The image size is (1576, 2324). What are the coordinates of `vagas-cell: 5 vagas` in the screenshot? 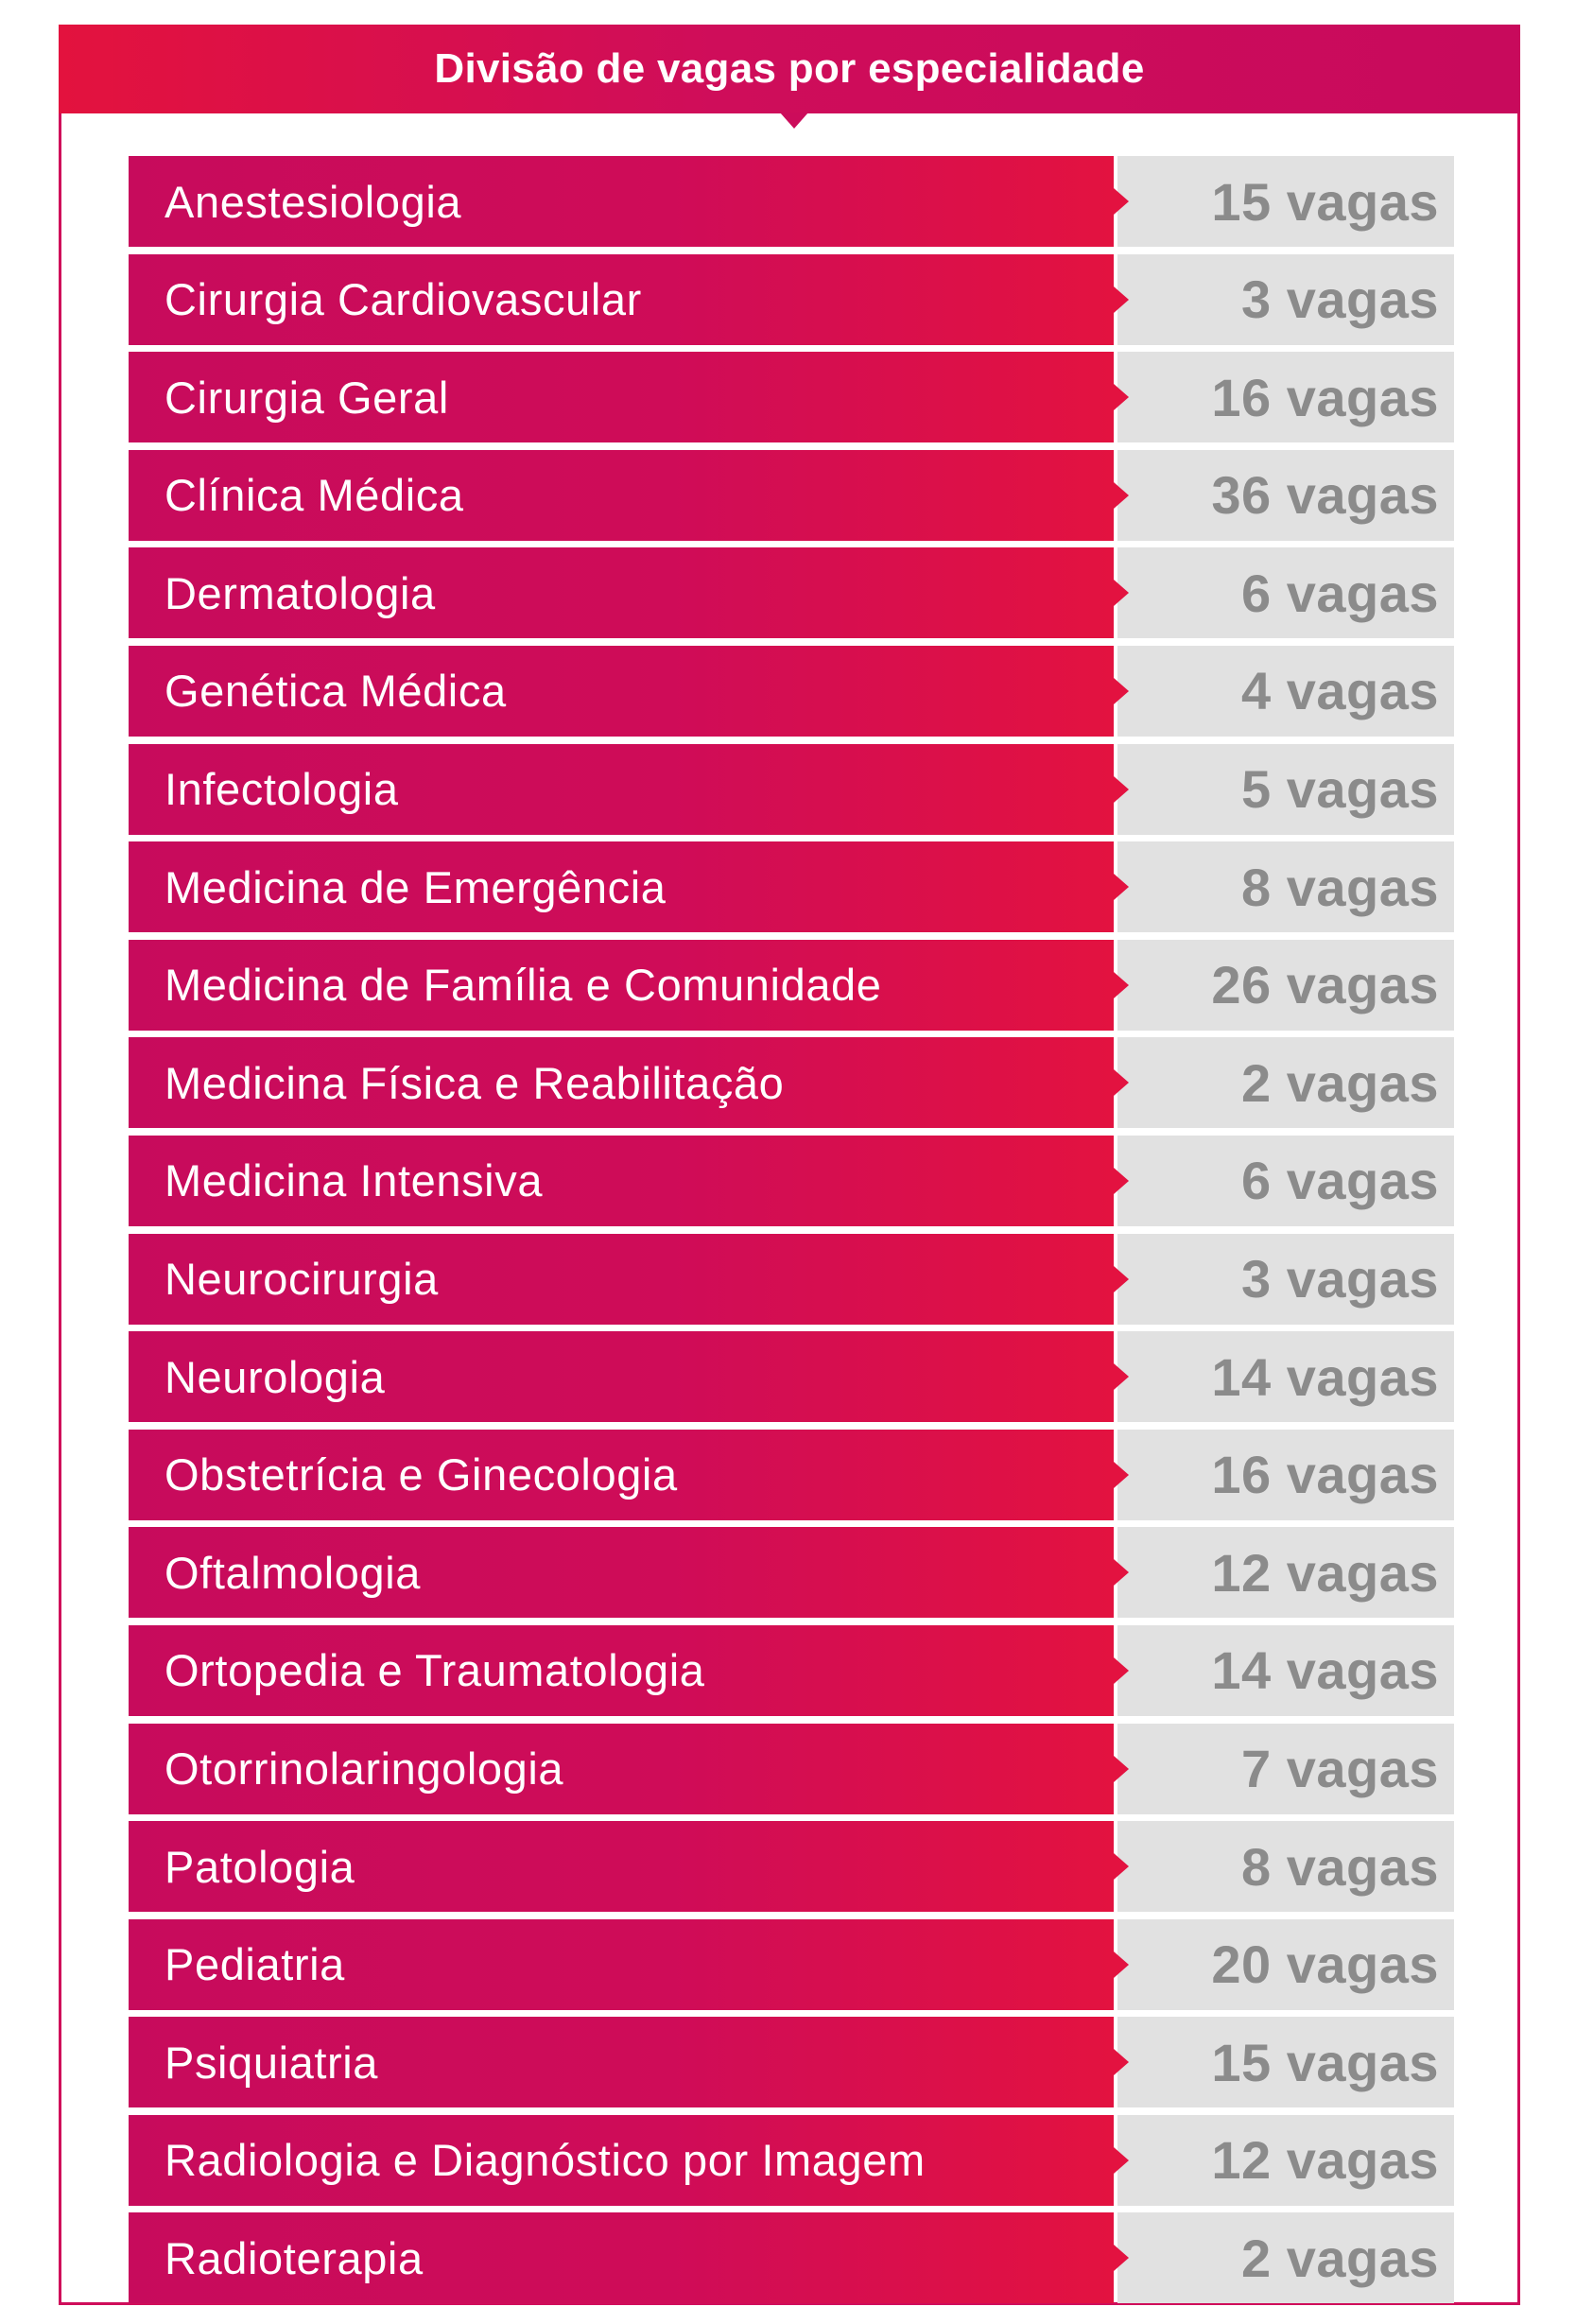 It's located at (1285, 789).